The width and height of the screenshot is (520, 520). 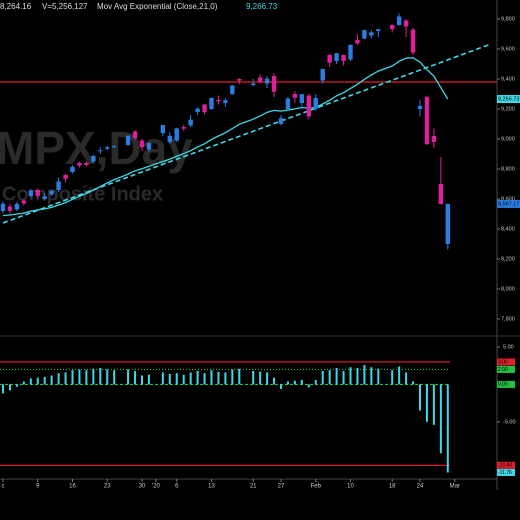 What do you see at coordinates (177, 487) in the screenshot?
I see `x-tick-label: 6` at bounding box center [177, 487].